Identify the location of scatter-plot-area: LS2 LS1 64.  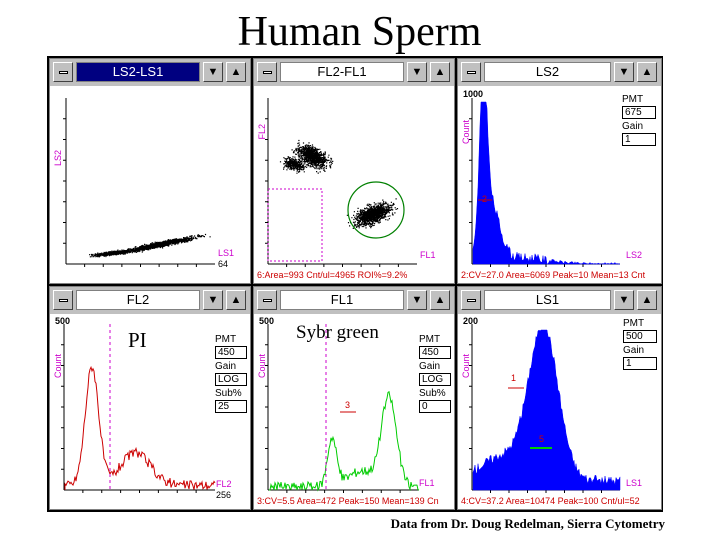
(150, 184).